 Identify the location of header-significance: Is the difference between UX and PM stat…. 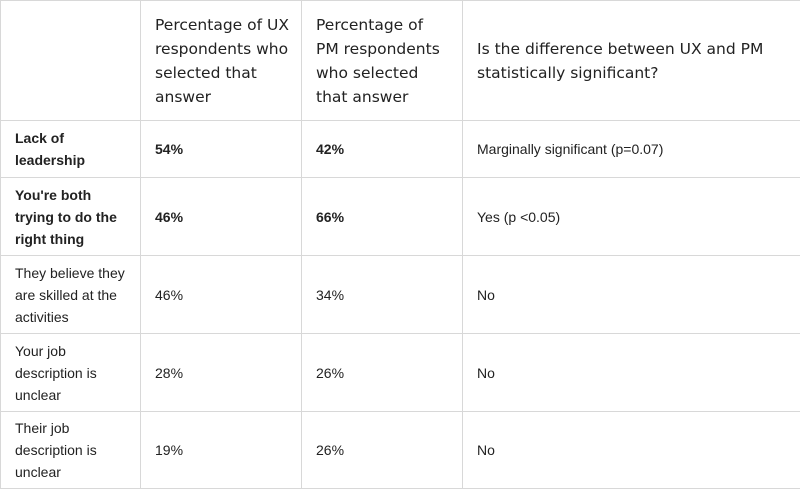
(631, 61).